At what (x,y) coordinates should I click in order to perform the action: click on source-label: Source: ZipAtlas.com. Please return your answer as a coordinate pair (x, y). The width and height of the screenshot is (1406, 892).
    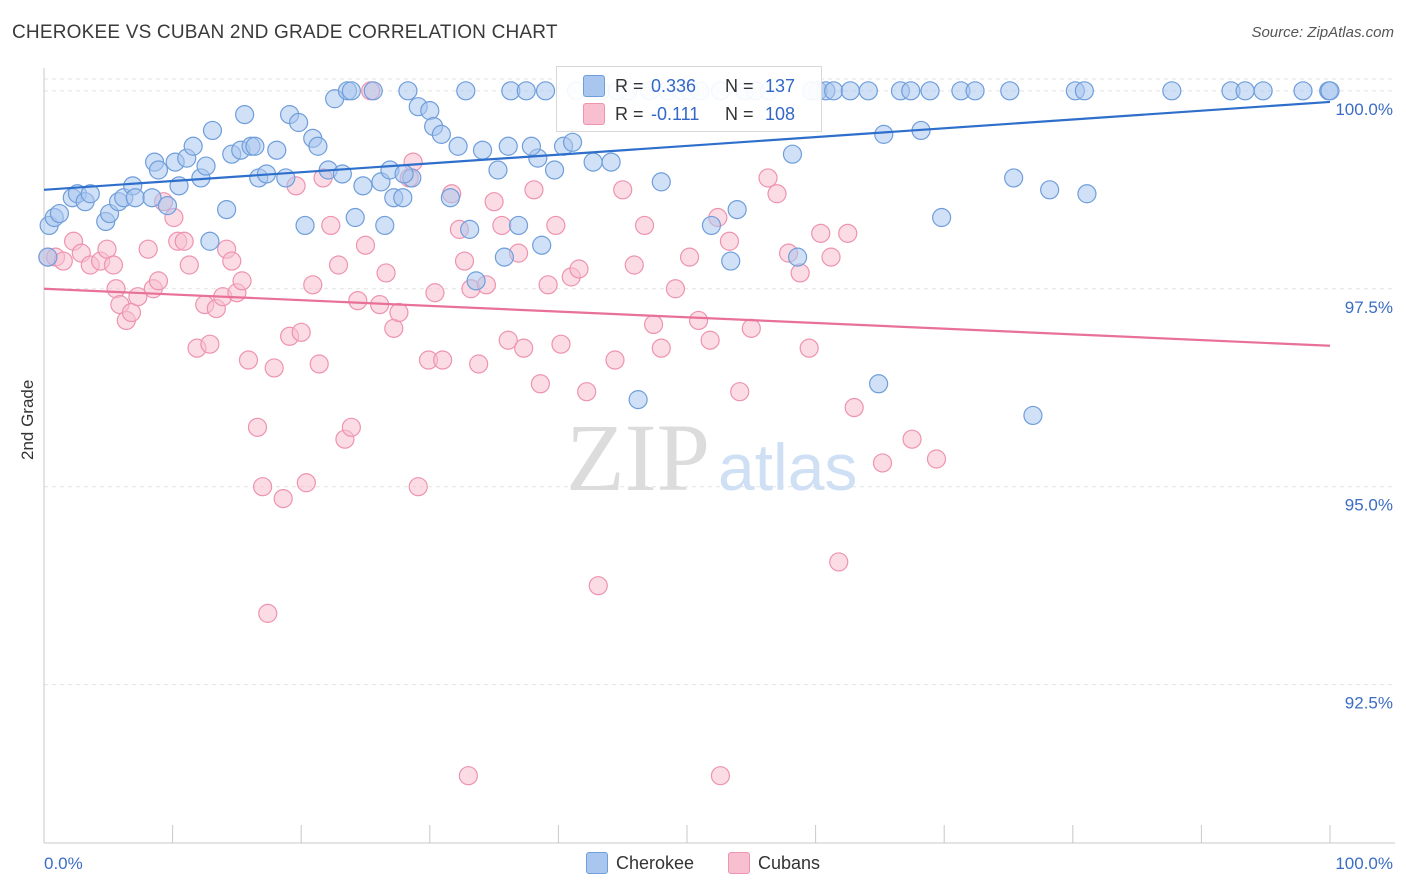
    Looking at the image, I should click on (1322, 32).